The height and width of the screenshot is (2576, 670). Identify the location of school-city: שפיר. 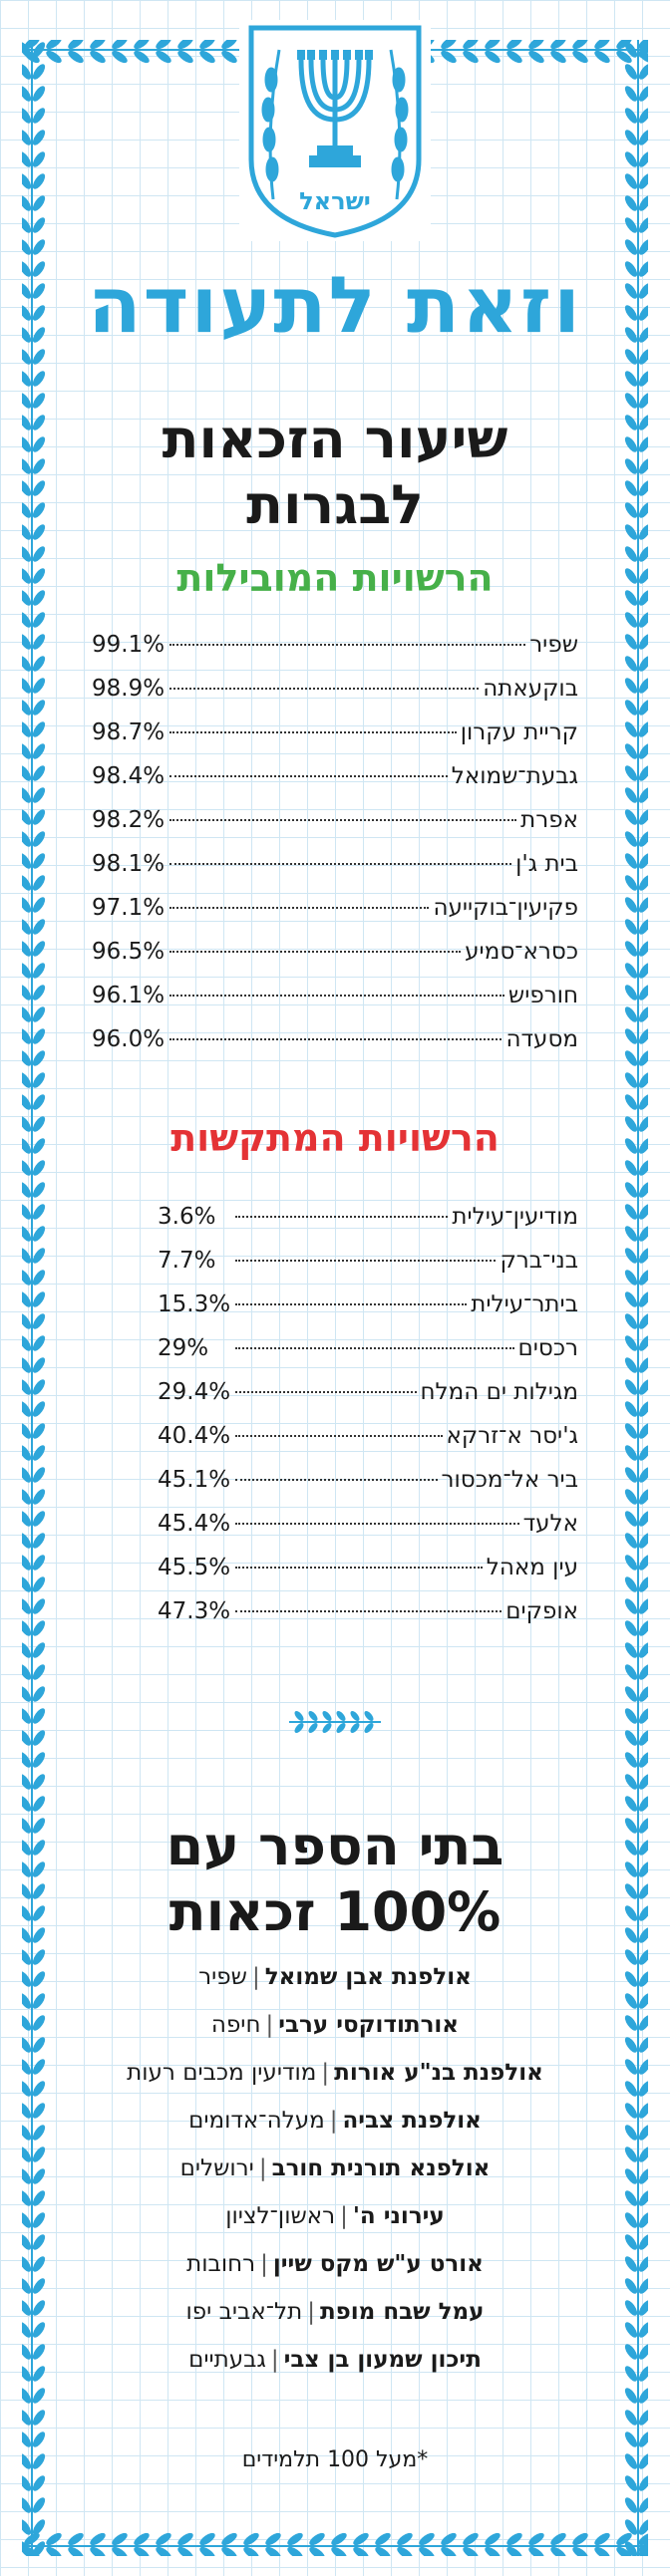
(222, 1977).